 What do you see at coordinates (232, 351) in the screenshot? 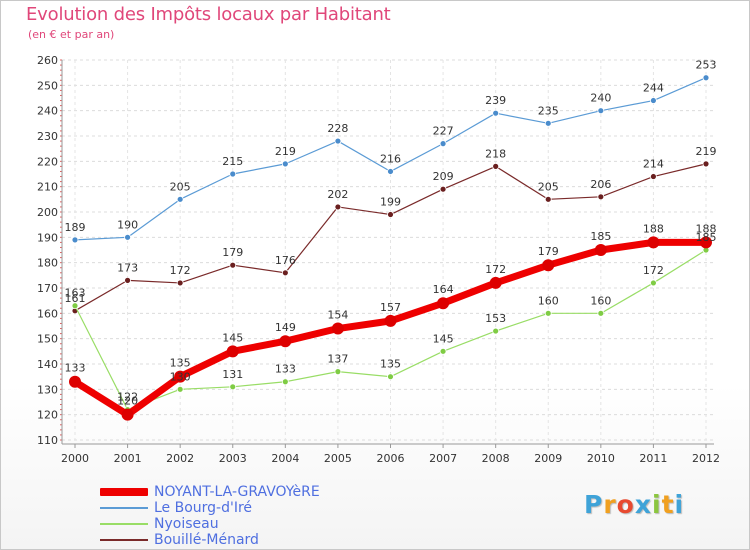
I see `point-noyant-la-gravoye-re-2003` at bounding box center [232, 351].